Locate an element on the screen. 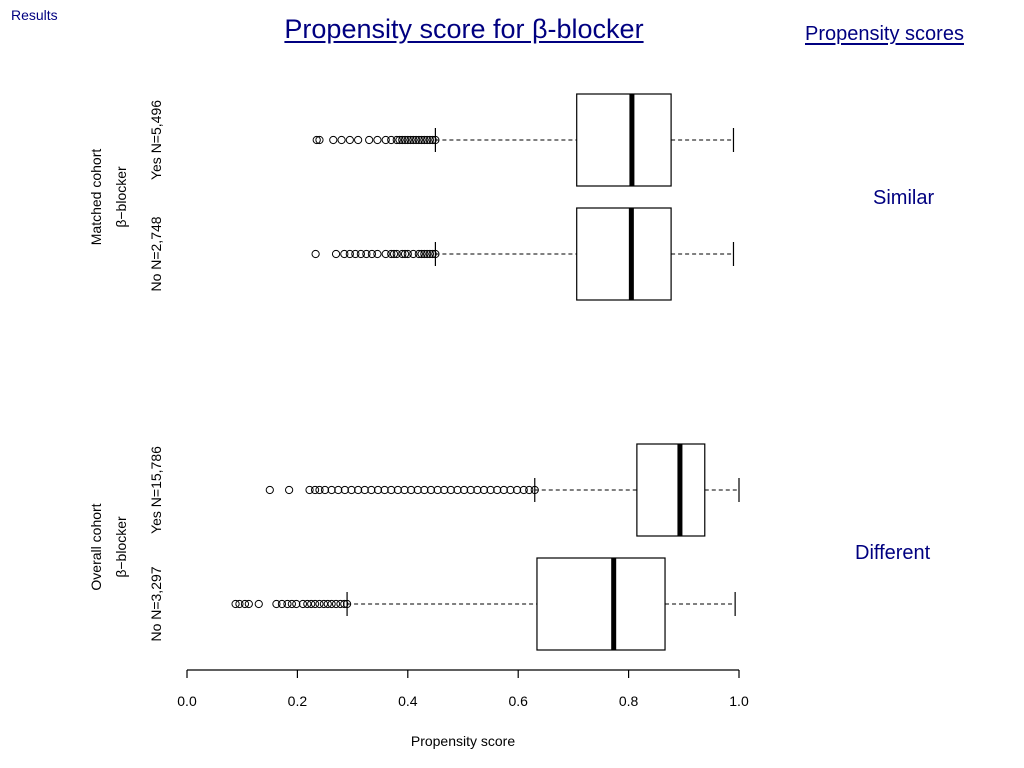 Image resolution: width=1024 pixels, height=768 pixels. x-tick-label: 0.4 is located at coordinates (408, 701).